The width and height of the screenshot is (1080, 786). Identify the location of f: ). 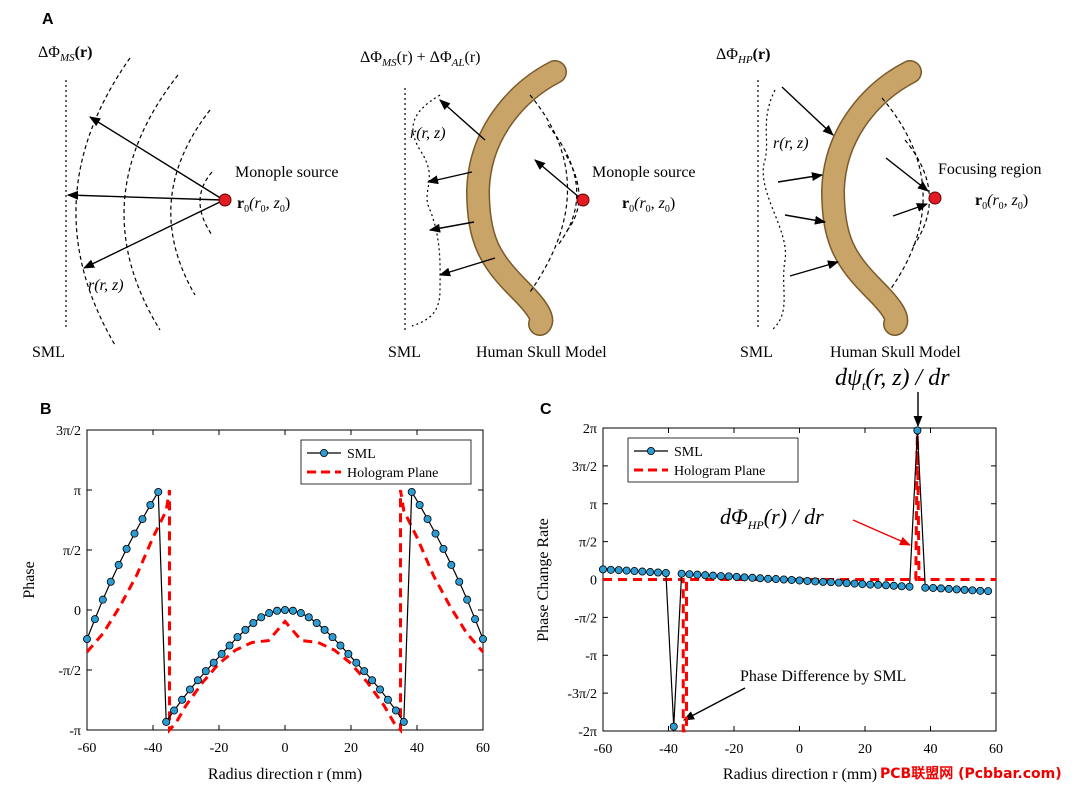
(672, 203).